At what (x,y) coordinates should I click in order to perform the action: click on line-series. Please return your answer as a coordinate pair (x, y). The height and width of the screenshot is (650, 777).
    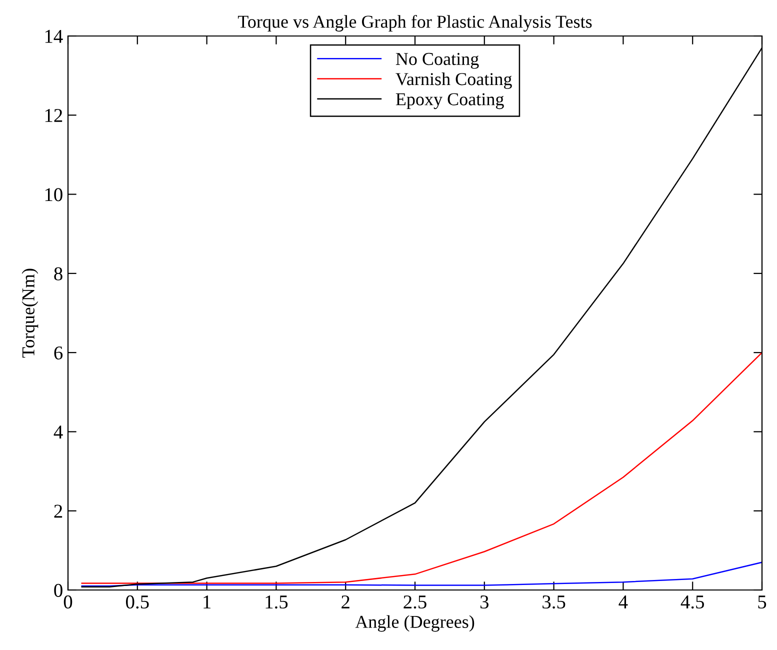
    Looking at the image, I should click on (421, 574).